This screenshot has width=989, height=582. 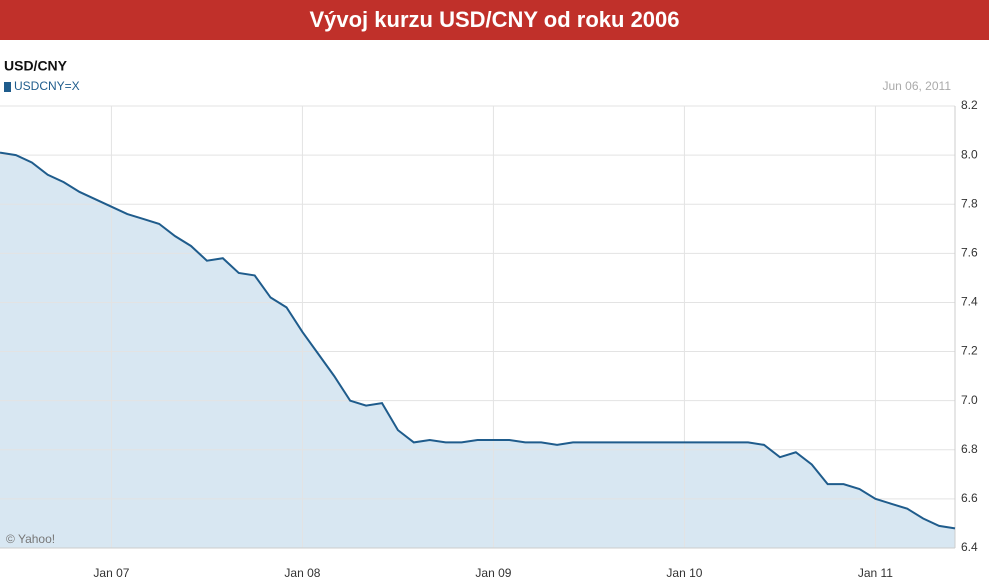 What do you see at coordinates (969, 302) in the screenshot?
I see `y-tick-label: 7.4` at bounding box center [969, 302].